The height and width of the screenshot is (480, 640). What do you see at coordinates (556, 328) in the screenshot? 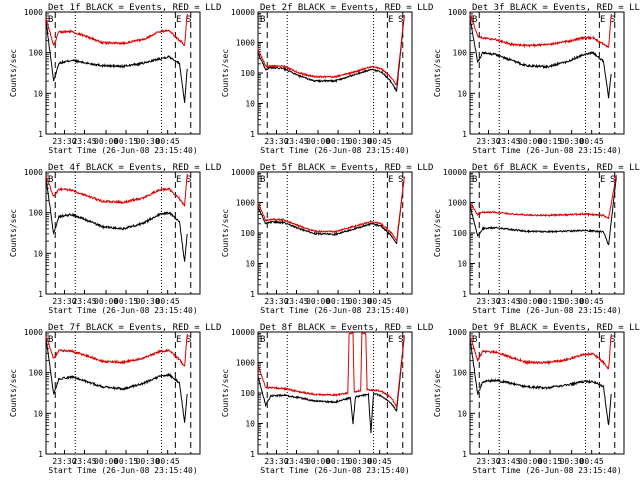
I see `panel-title: Det 9f BLACK = Events, RED = LLD` at bounding box center [556, 328].